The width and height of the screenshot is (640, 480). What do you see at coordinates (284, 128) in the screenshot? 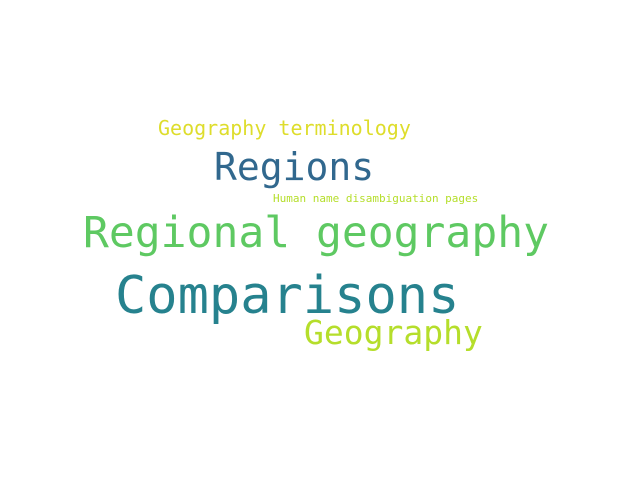
I see `word-geography-terminology: Geography terminology` at bounding box center [284, 128].